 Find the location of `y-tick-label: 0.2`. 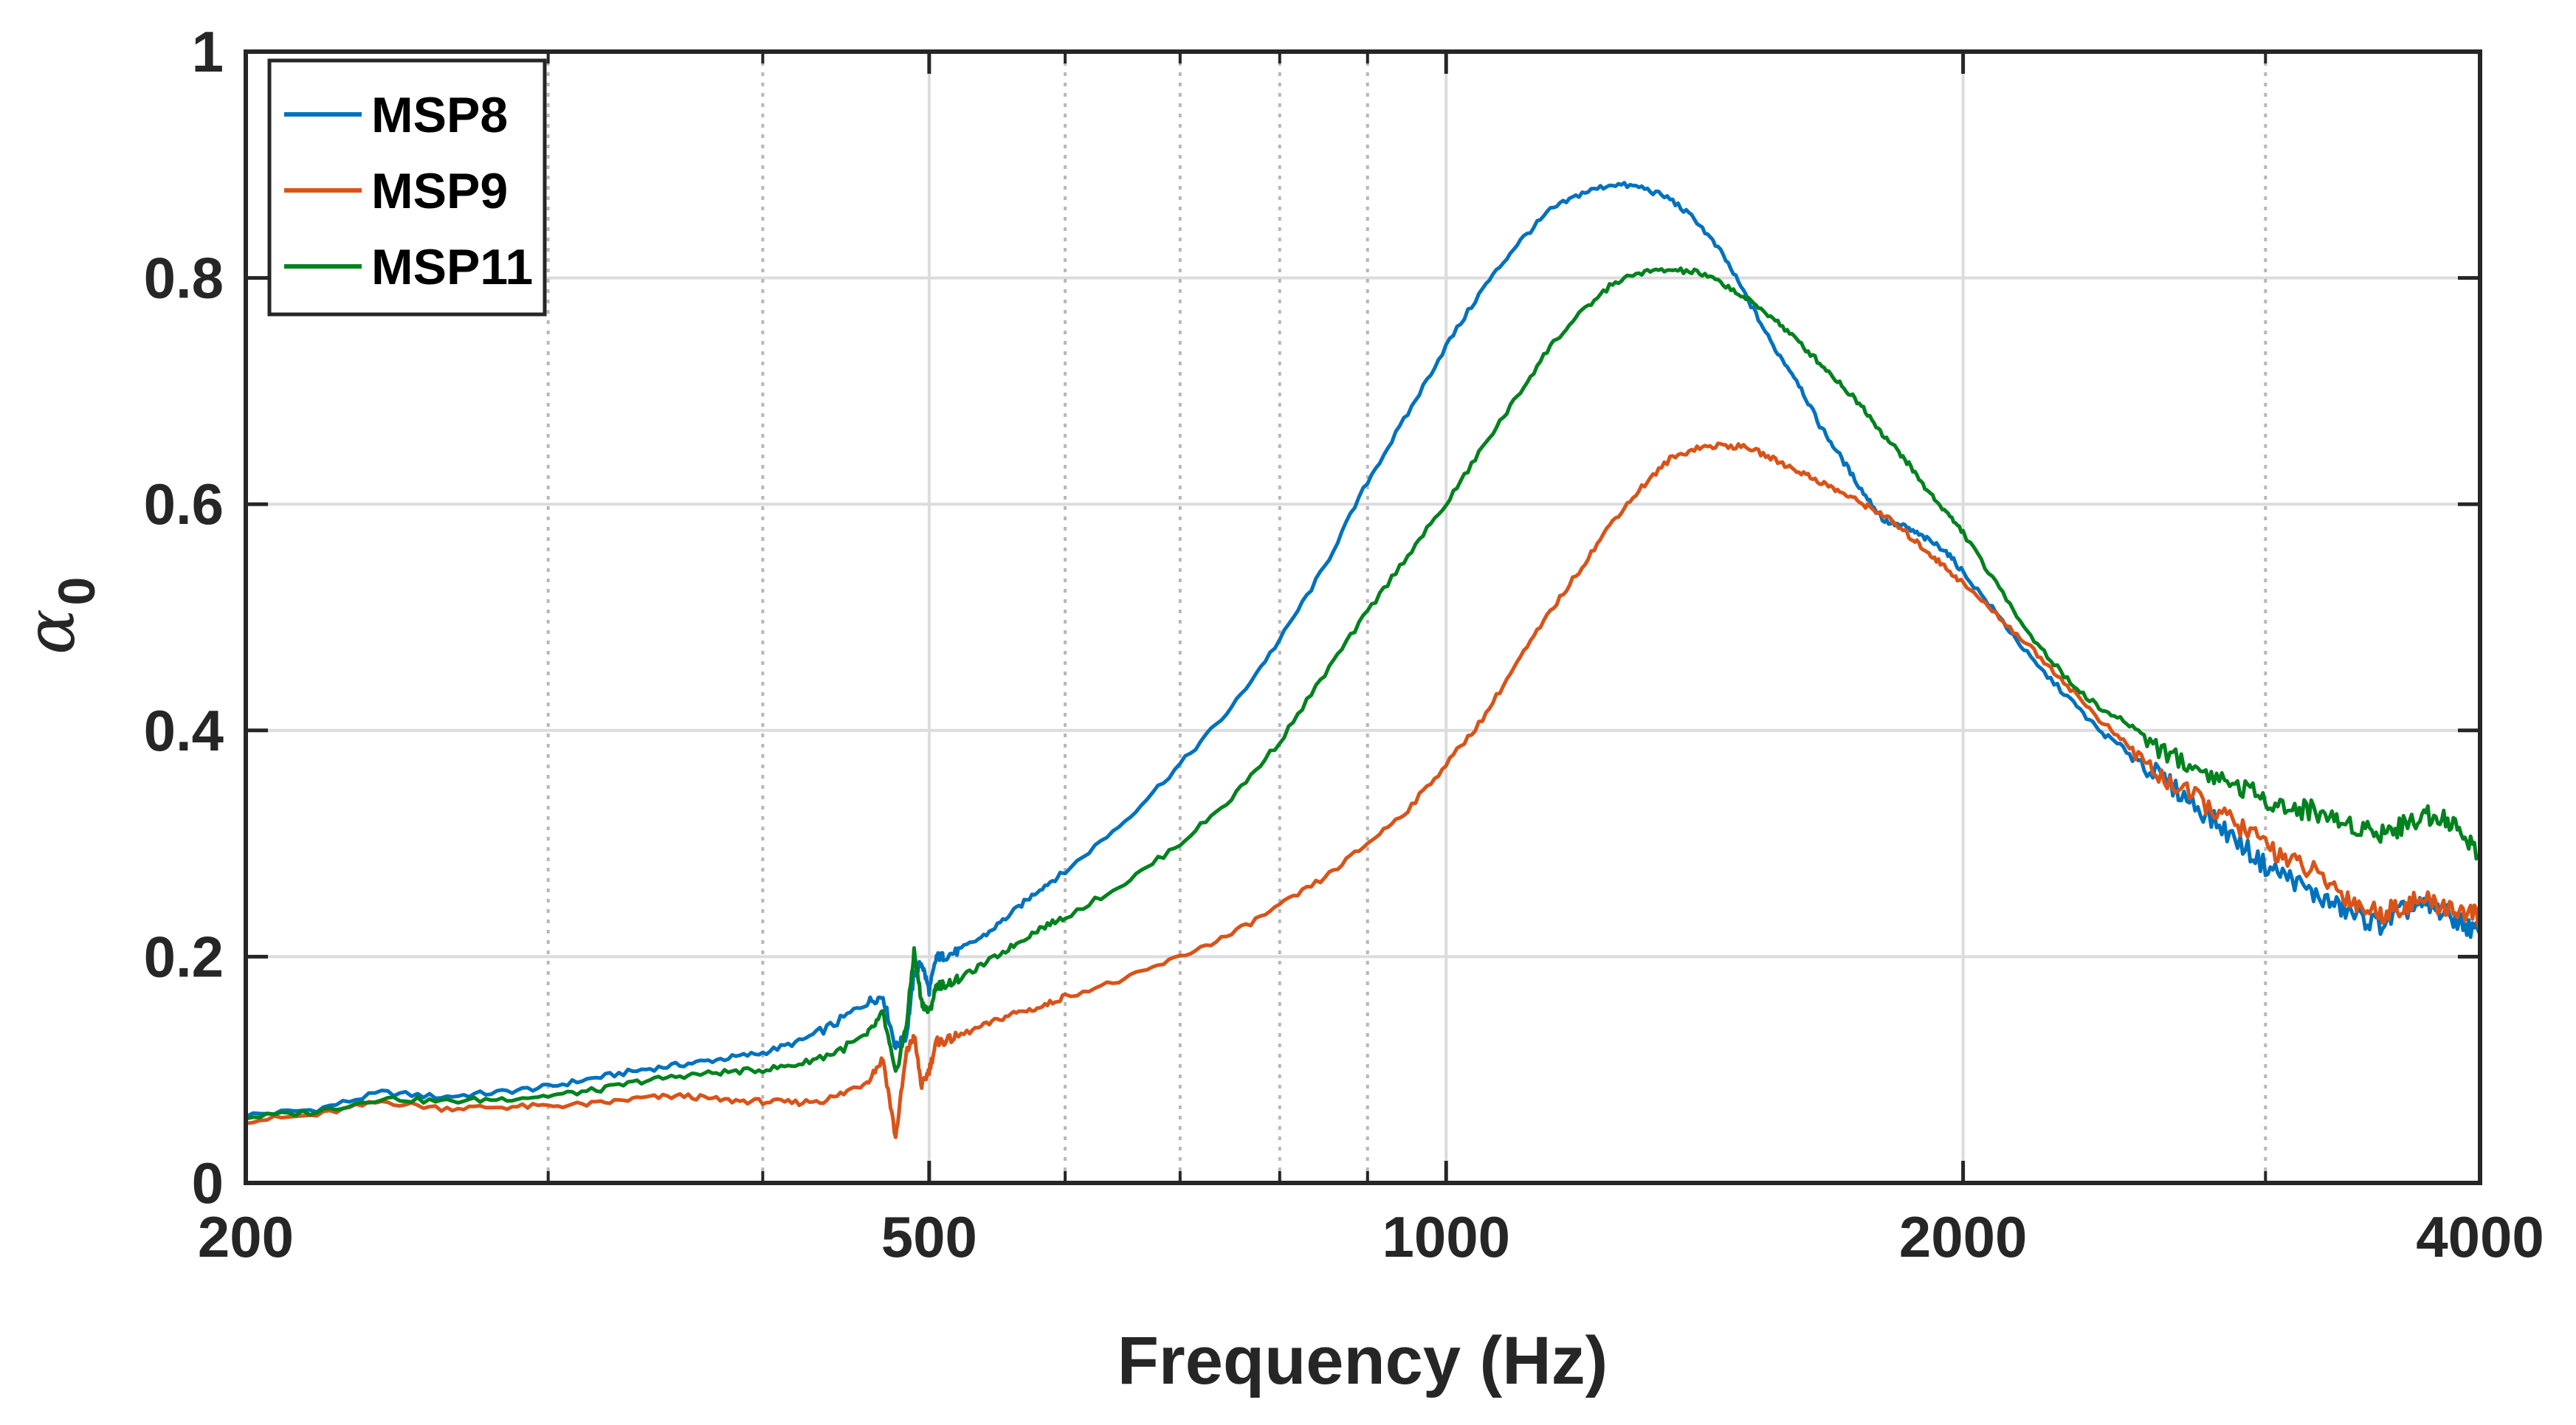

y-tick-label: 0.2 is located at coordinates (184, 956).